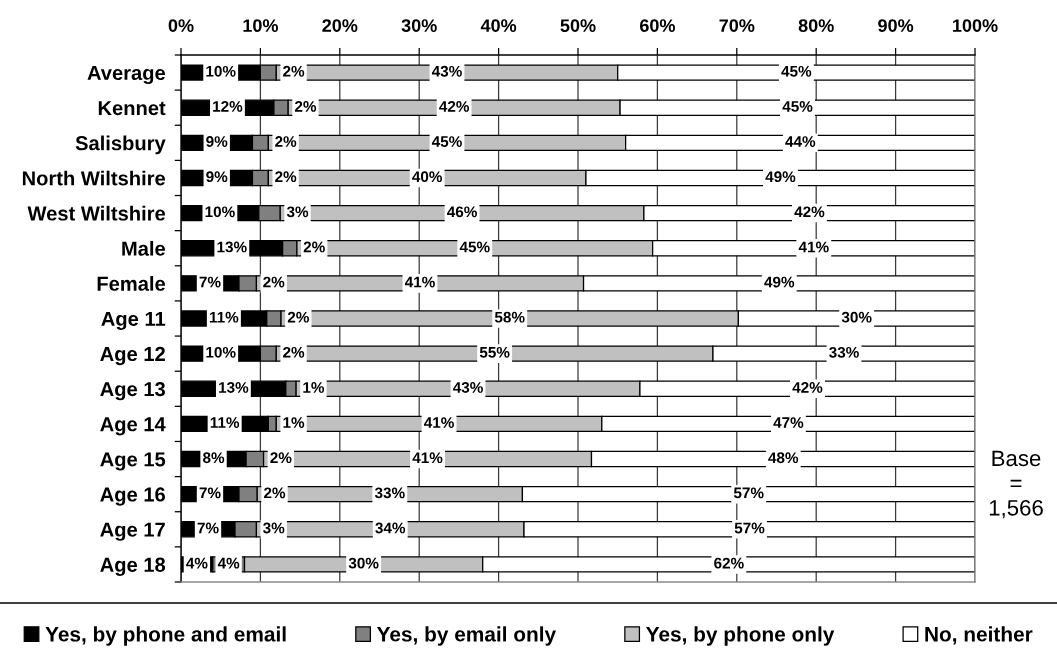 The image size is (1057, 660). Describe the element at coordinates (788, 422) in the screenshot. I see `data-label: 47%` at that location.